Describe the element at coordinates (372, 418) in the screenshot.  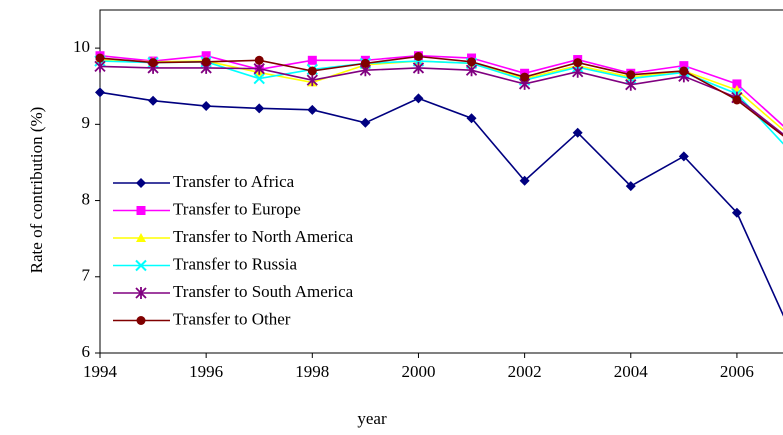
I see `x-axis-label: year` at that location.